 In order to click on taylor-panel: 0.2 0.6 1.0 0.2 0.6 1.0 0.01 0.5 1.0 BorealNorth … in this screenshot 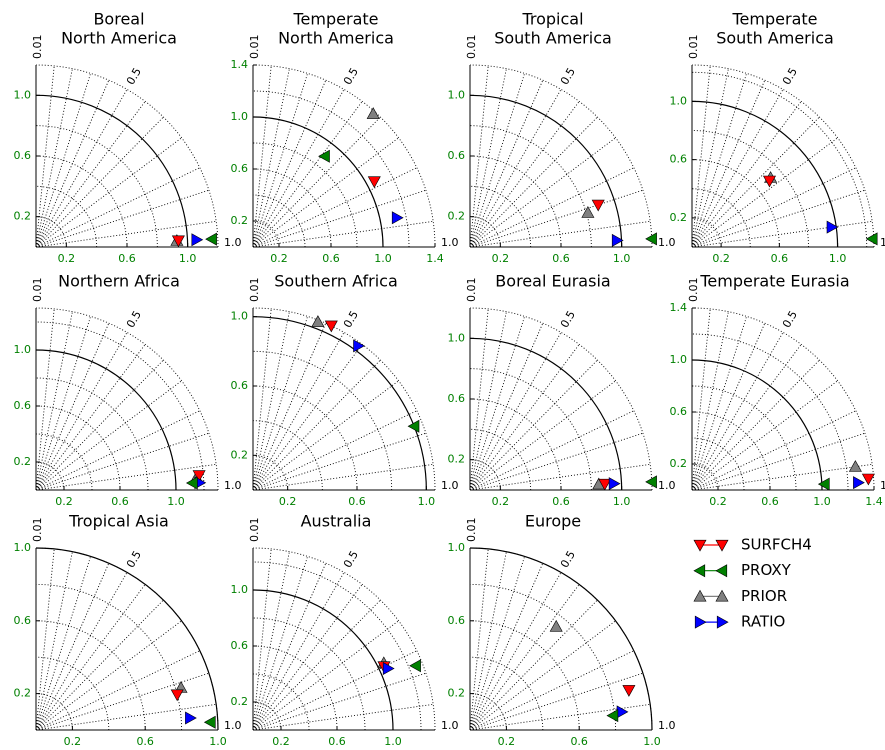, I will do `click(128, 138)`.